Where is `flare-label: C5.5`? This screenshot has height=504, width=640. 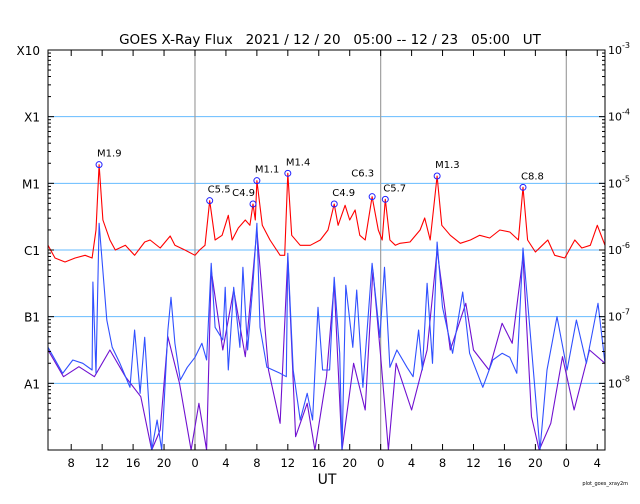 flare-label: C5.5 is located at coordinates (219, 190).